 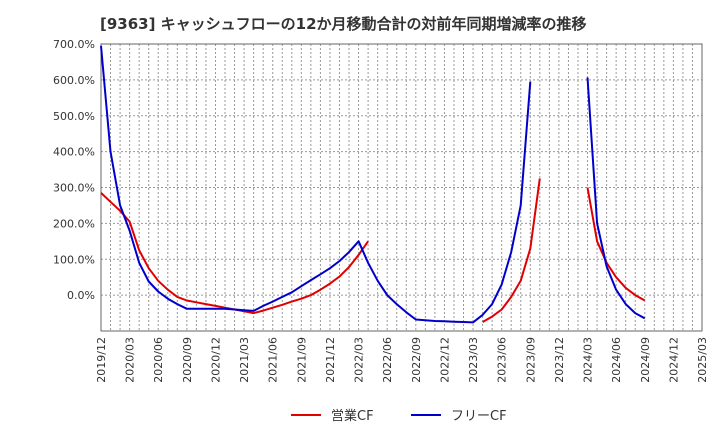 I want to click on x-tick-label: 2022/12, so click(x=444, y=360).